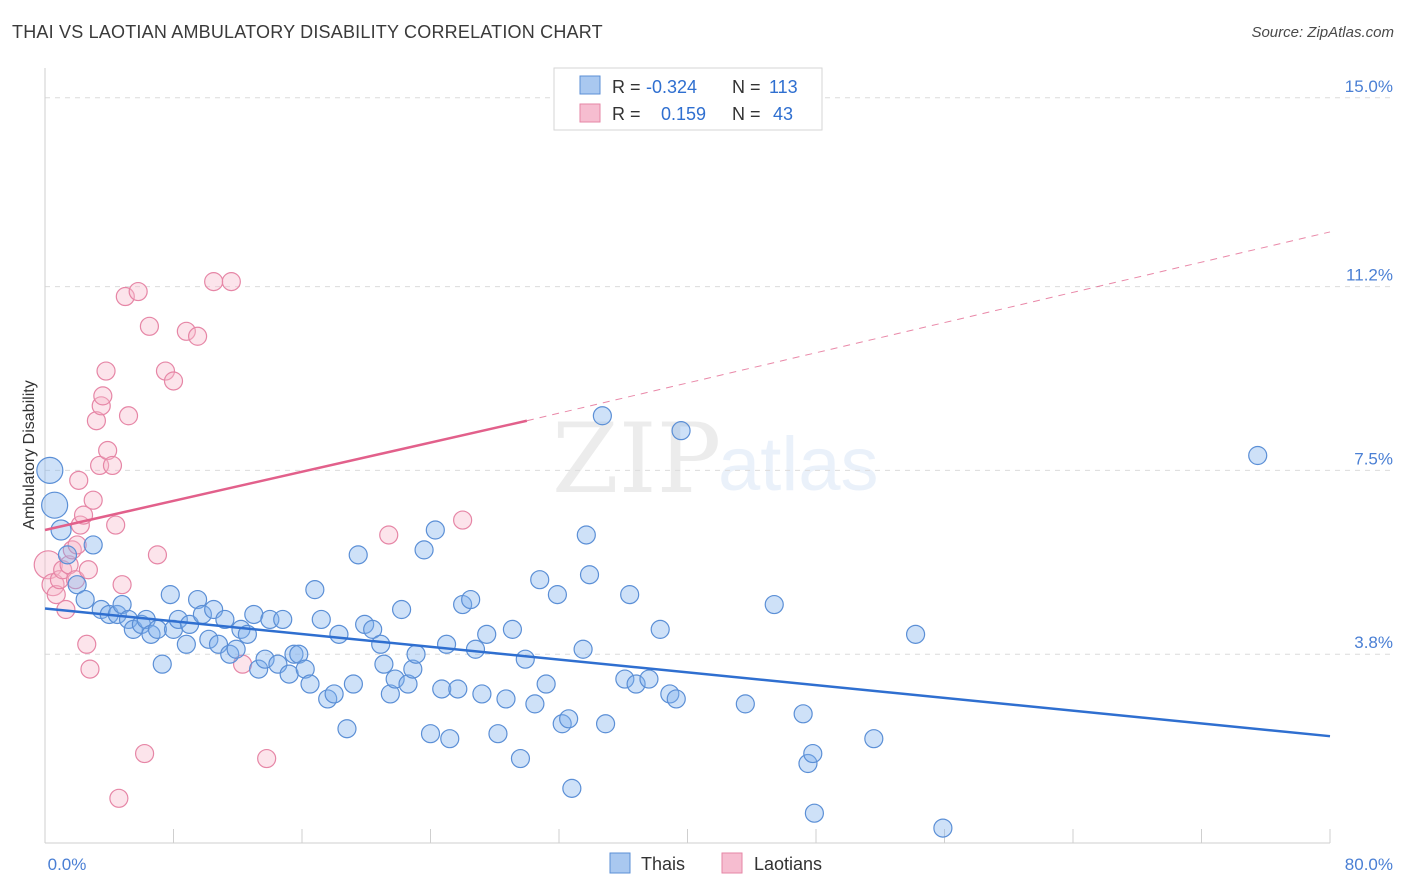 Image resolution: width=1406 pixels, height=892 pixels. What do you see at coordinates (590, 113) in the screenshot?
I see `legend-swatch-laotians` at bounding box center [590, 113].